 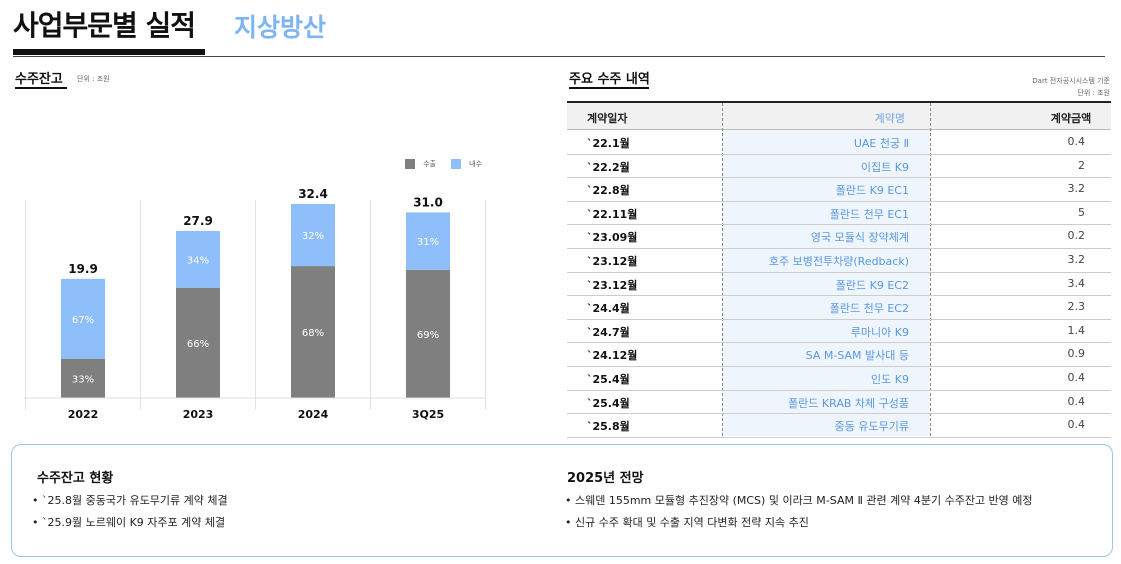 What do you see at coordinates (129, 522) in the screenshot?
I see `summary-left-bullet: • `25.9월 노르웨이 K9 자주포 계약 체결` at bounding box center [129, 522].